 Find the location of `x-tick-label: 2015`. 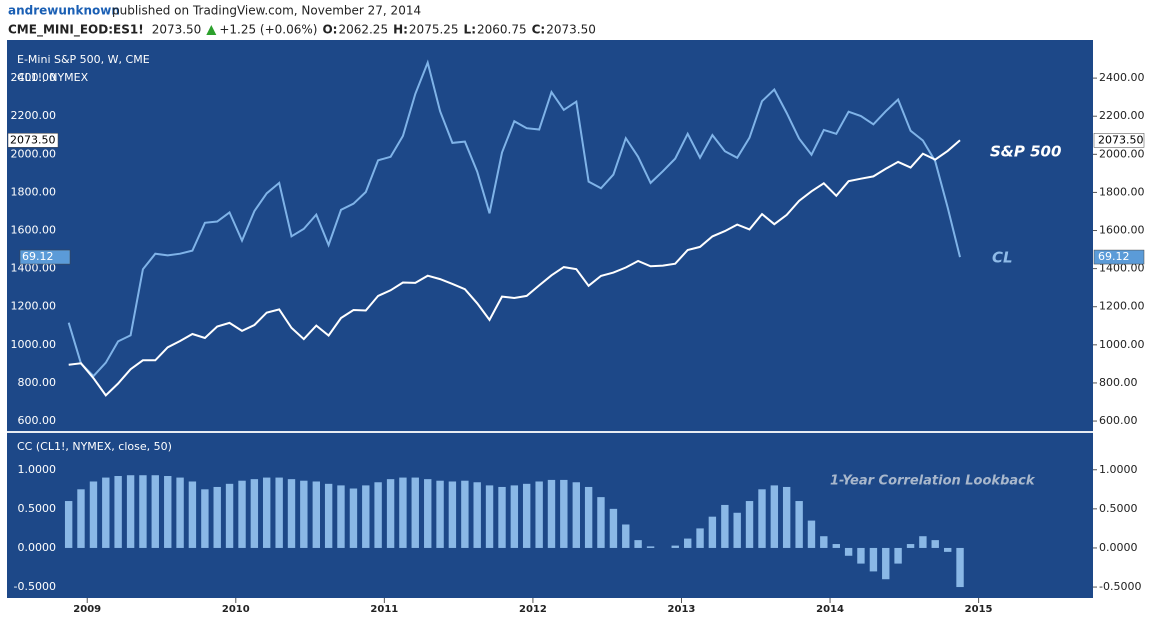

x-tick-label: 2015 is located at coordinates (979, 609).